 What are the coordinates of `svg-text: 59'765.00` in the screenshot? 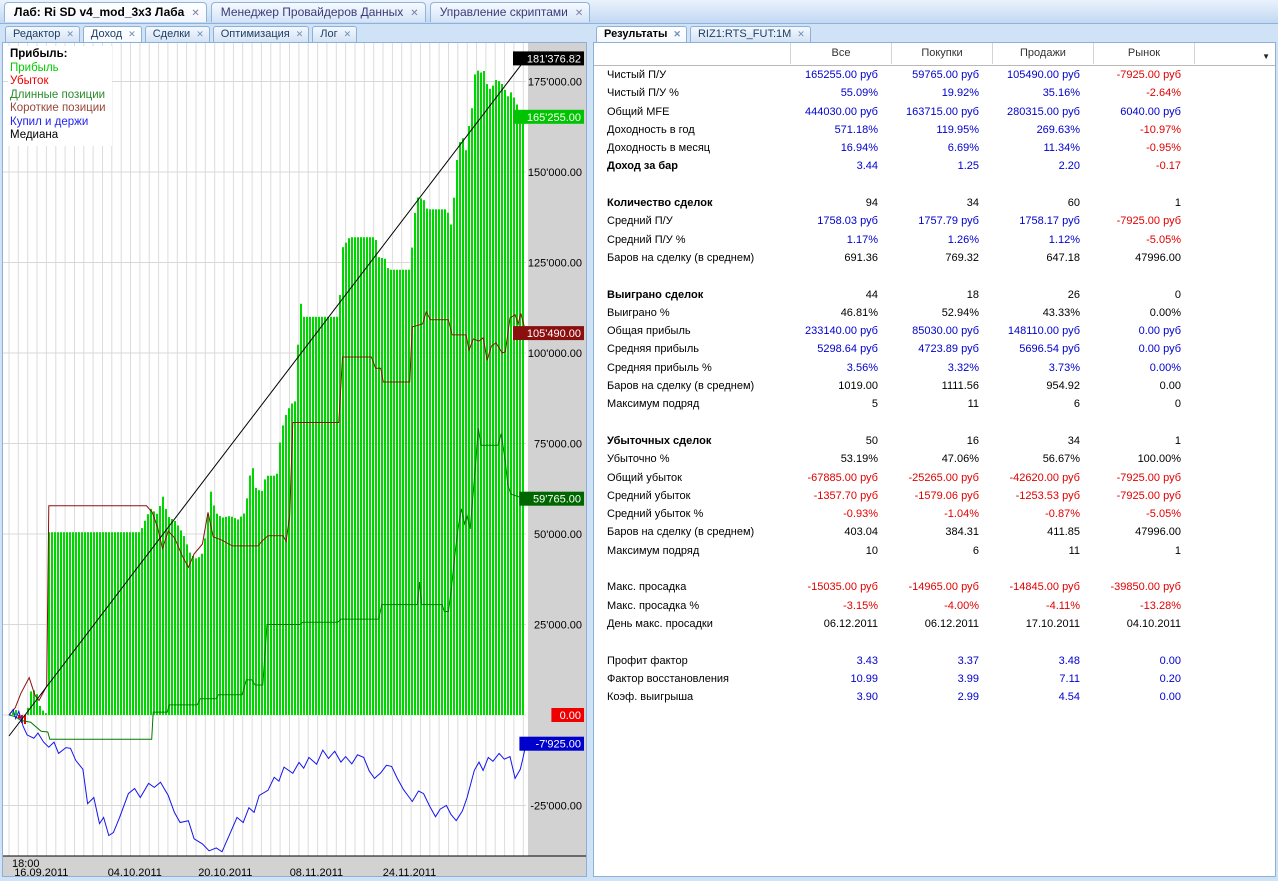 It's located at (557, 500).